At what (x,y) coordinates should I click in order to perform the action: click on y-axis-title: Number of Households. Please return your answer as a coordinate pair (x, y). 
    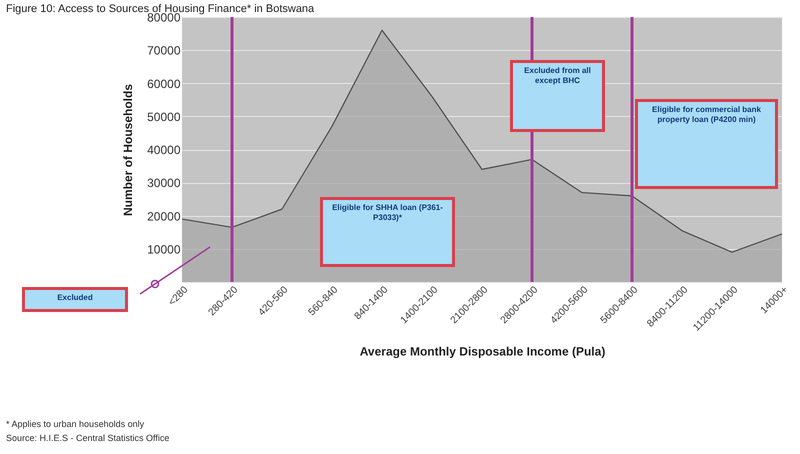
    Looking at the image, I should click on (128, 150).